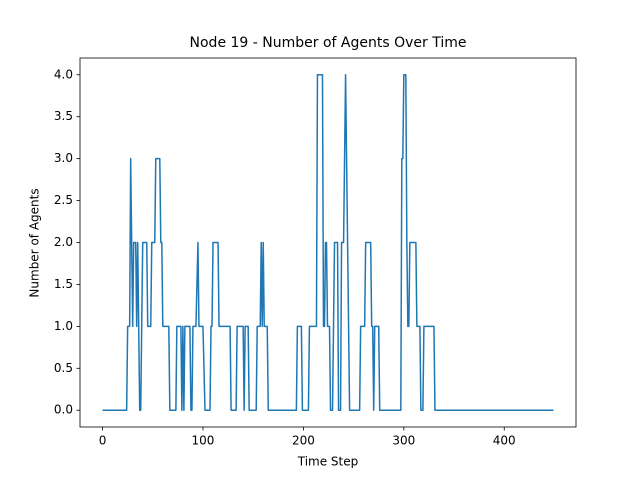 This screenshot has width=640, height=480. What do you see at coordinates (63, 158) in the screenshot?
I see `y-tick-label: 3.0` at bounding box center [63, 158].